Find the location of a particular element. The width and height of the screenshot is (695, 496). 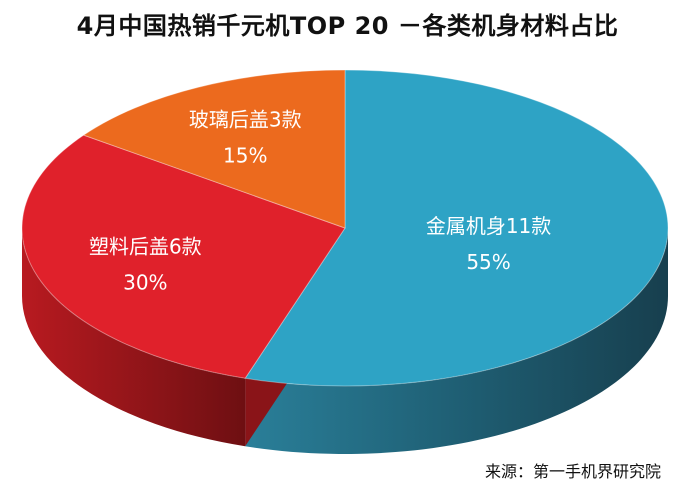

slice-percent-1: 55% is located at coordinates (488, 262).